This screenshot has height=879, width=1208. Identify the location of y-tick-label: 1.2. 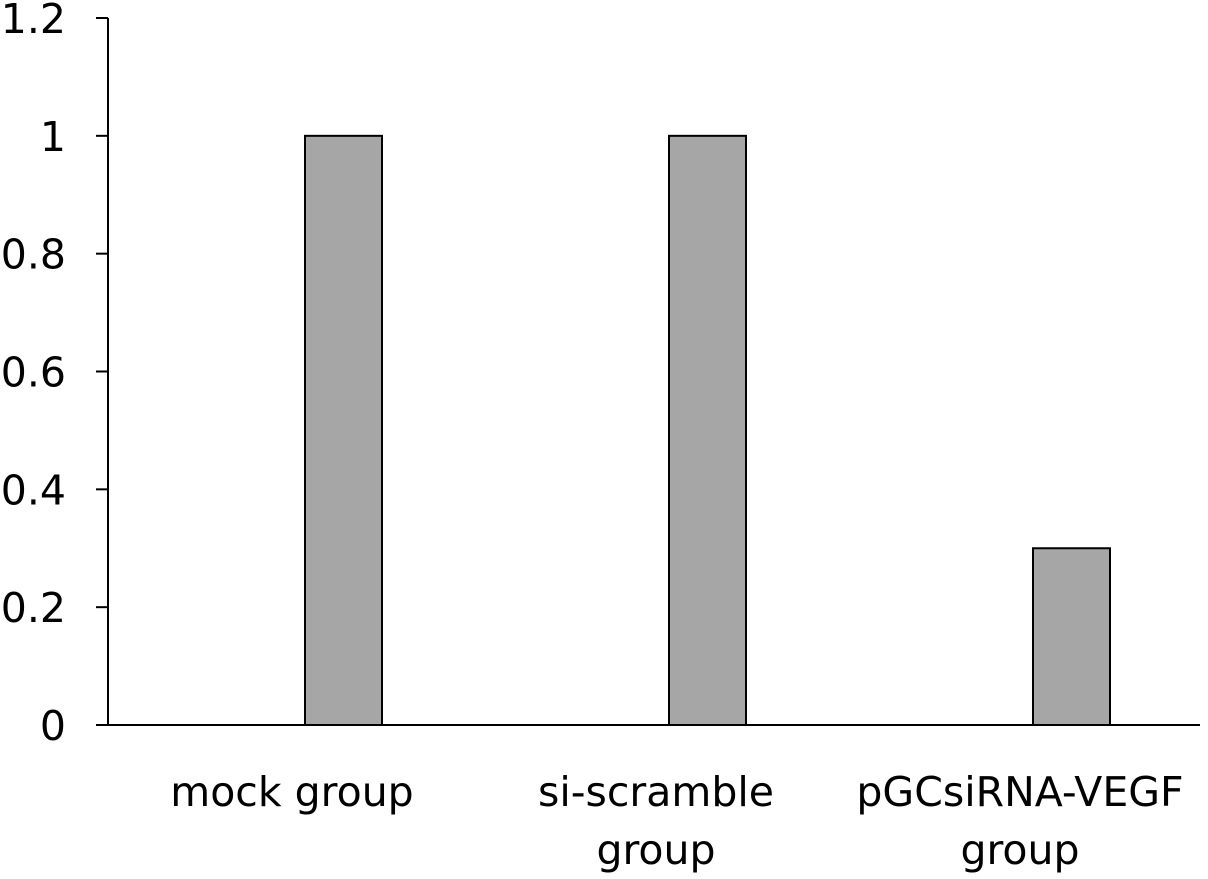
(33, 21).